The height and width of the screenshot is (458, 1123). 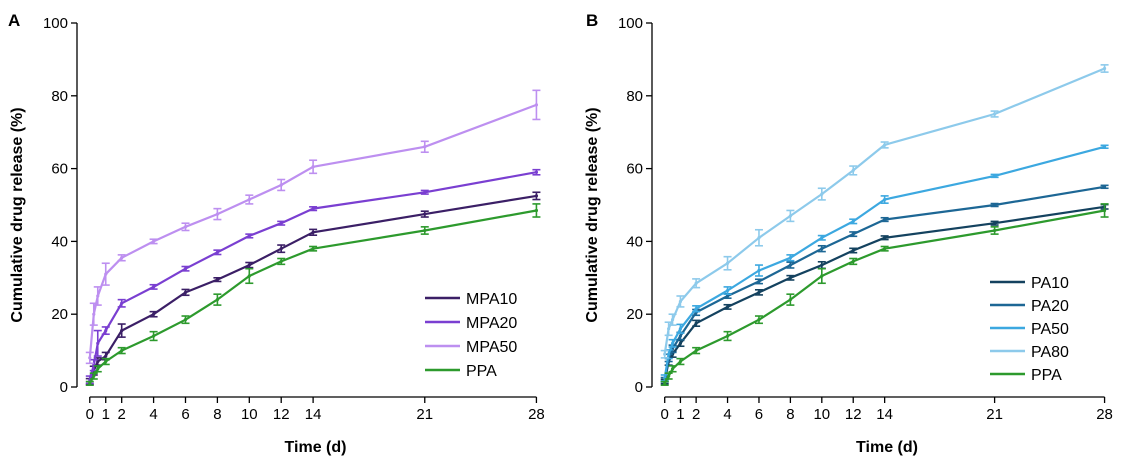 I want to click on y-tick-label: 40, so click(x=59, y=241).